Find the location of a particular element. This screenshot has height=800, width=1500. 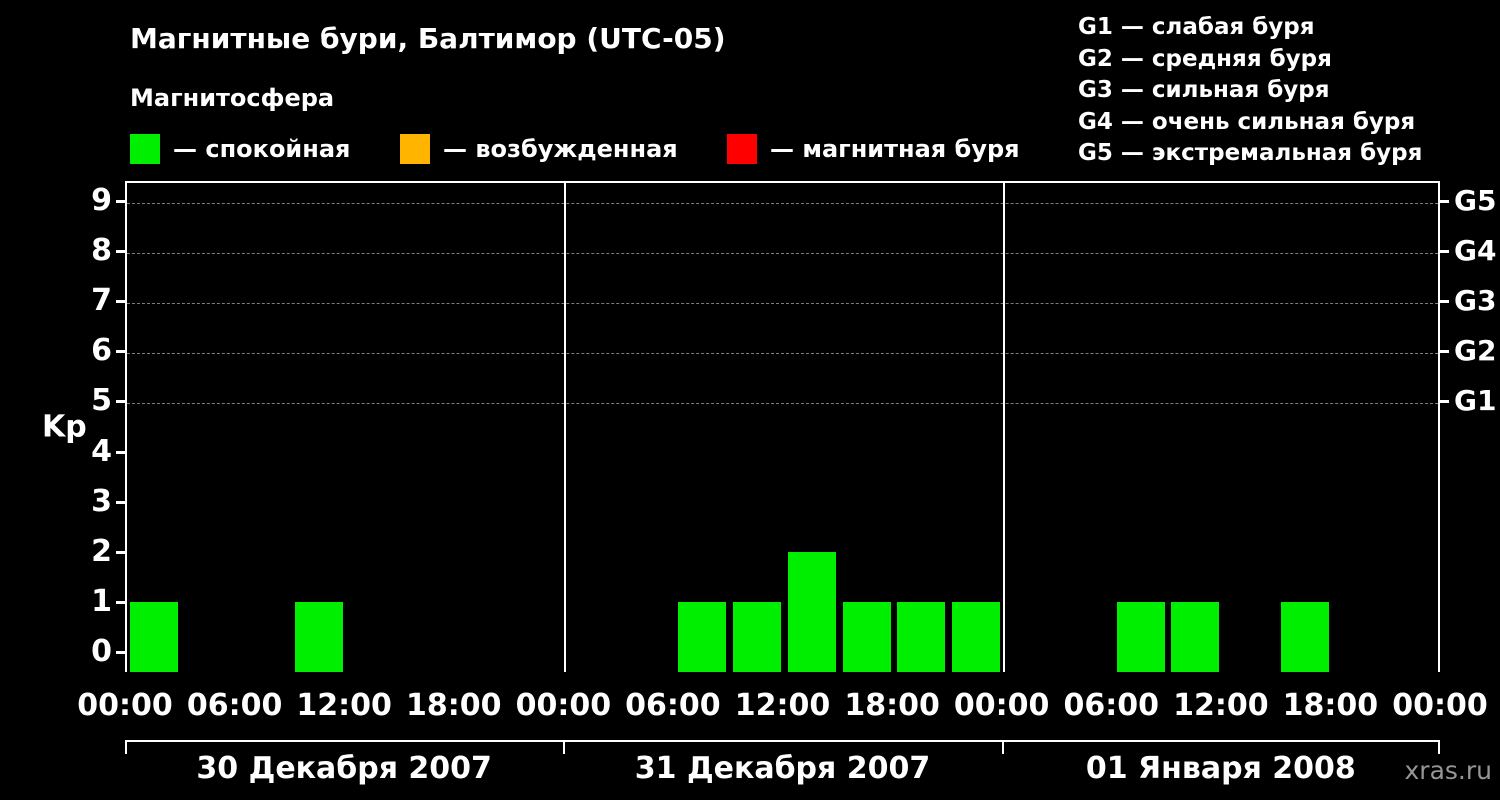

right-axis-label-G1: G1 is located at coordinates (1475, 401).